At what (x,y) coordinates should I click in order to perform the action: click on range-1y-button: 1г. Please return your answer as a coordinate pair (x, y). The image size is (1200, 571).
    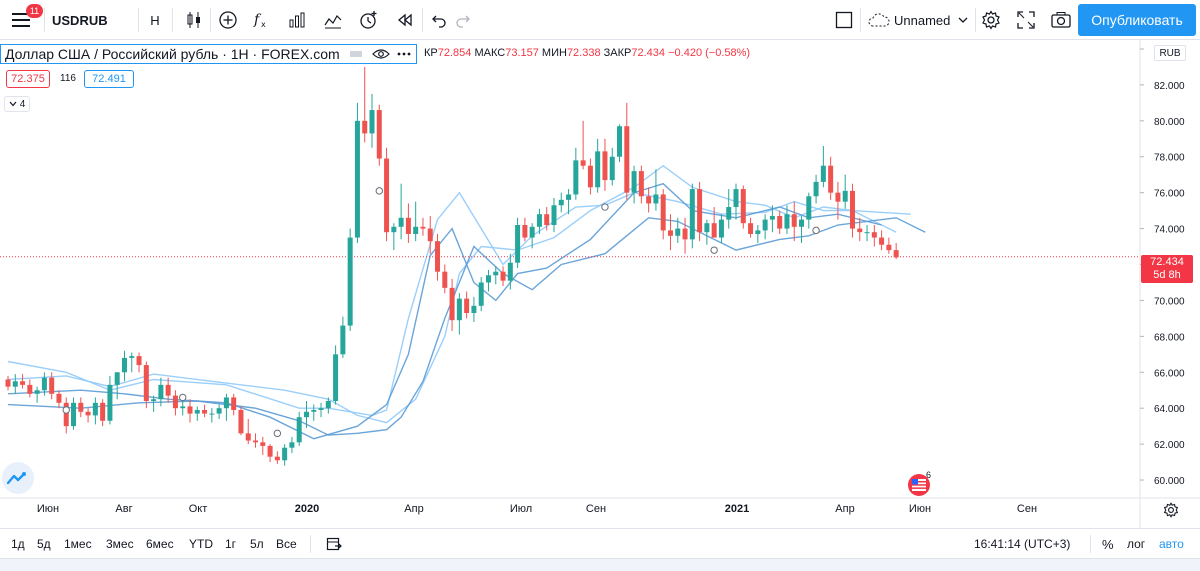
    Looking at the image, I should click on (231, 544).